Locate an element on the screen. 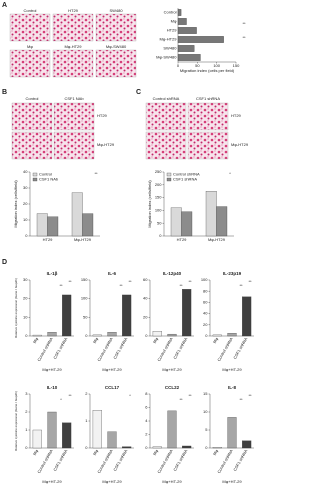 The image size is (320, 500). panel-label: B is located at coordinates (4, 92).